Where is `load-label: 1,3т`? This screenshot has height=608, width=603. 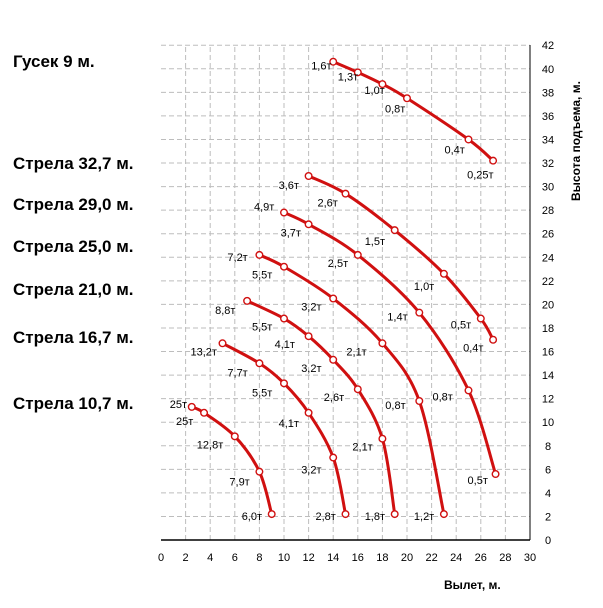 load-label: 1,3т is located at coordinates (348, 77).